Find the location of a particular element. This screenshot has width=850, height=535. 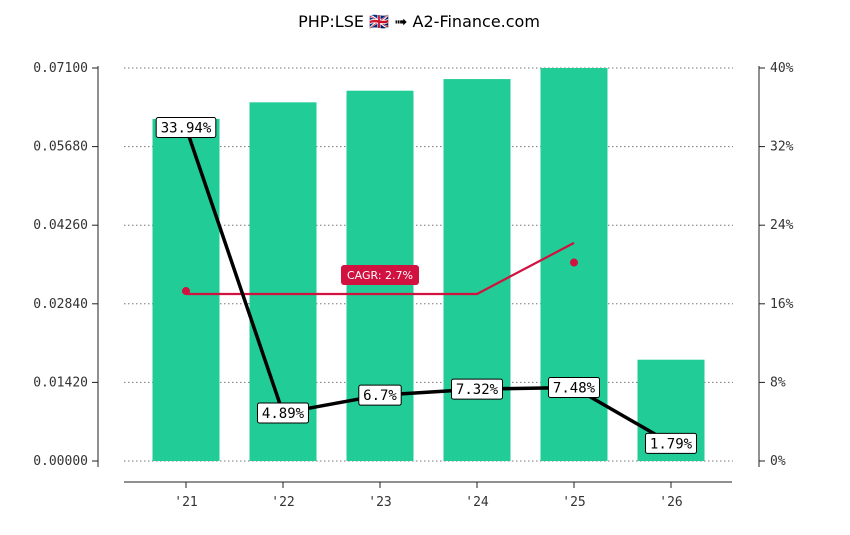

right-tick-label: 40% is located at coordinates (782, 68).